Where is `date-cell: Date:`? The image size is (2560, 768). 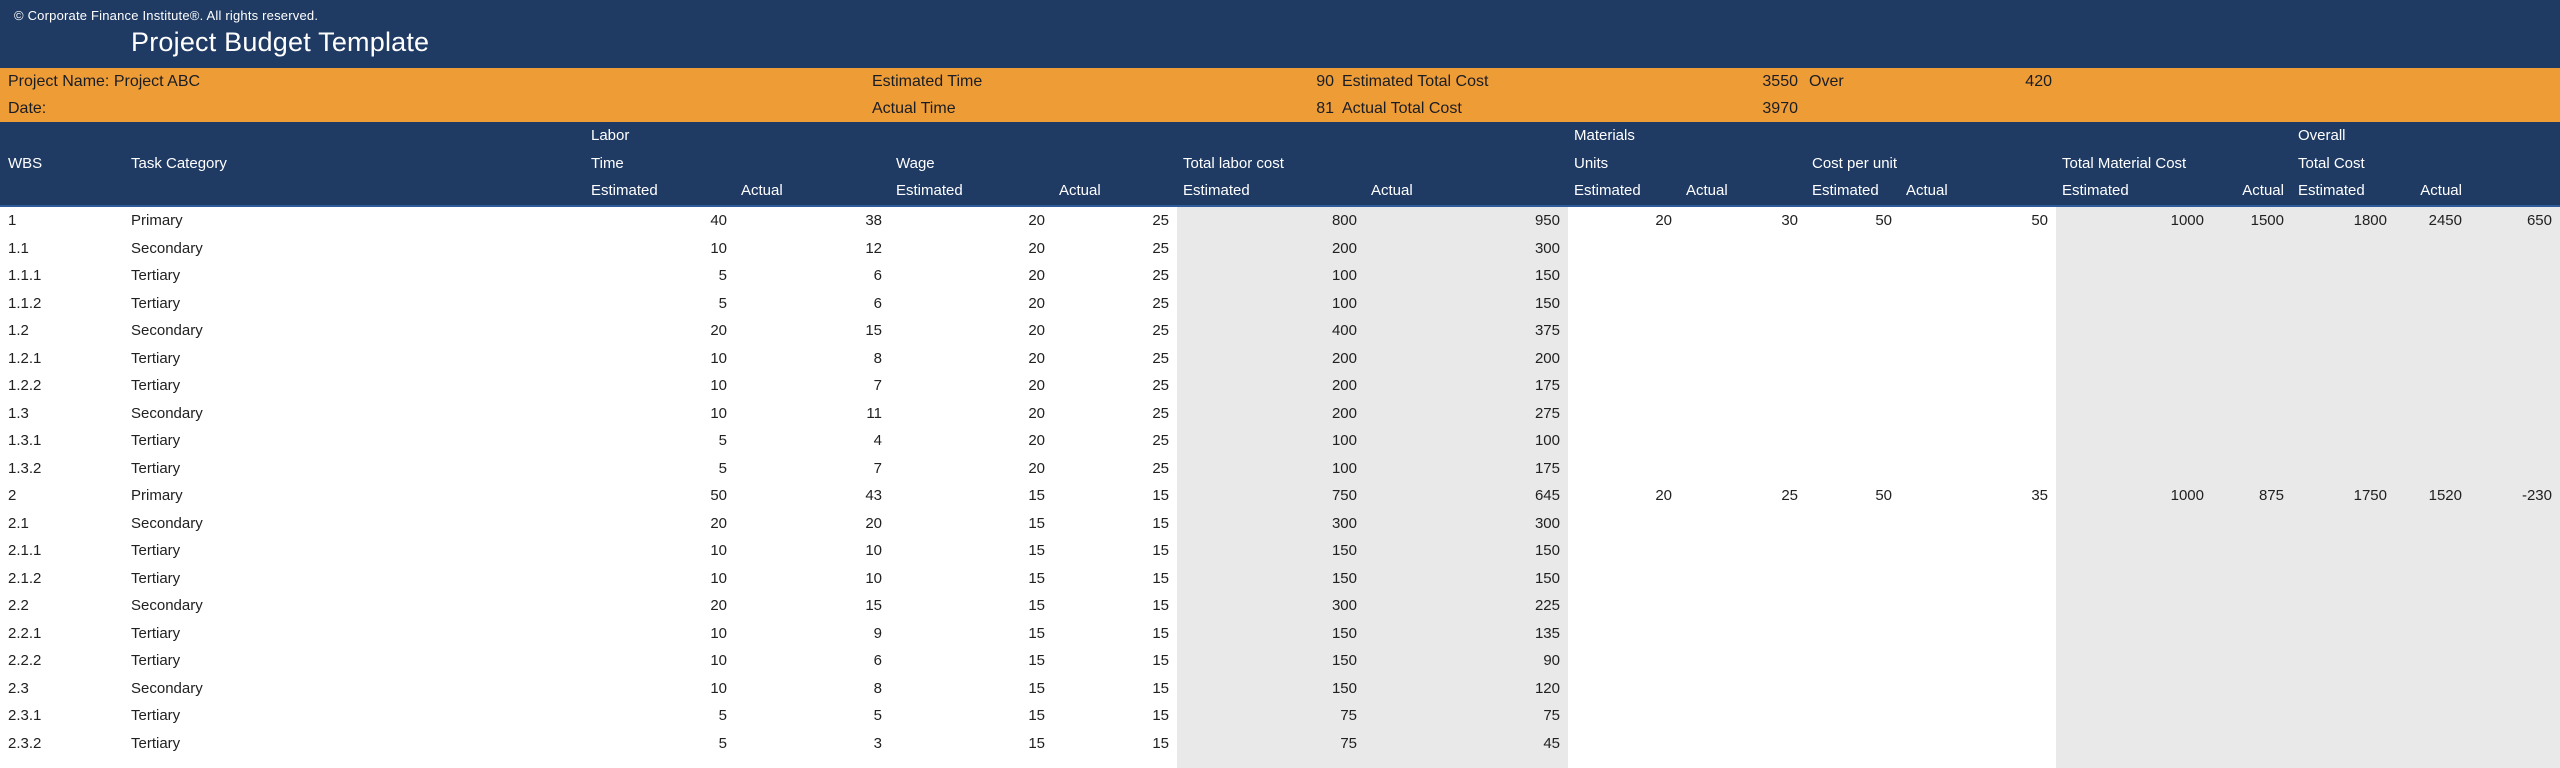 date-cell: Date: is located at coordinates (27, 108).